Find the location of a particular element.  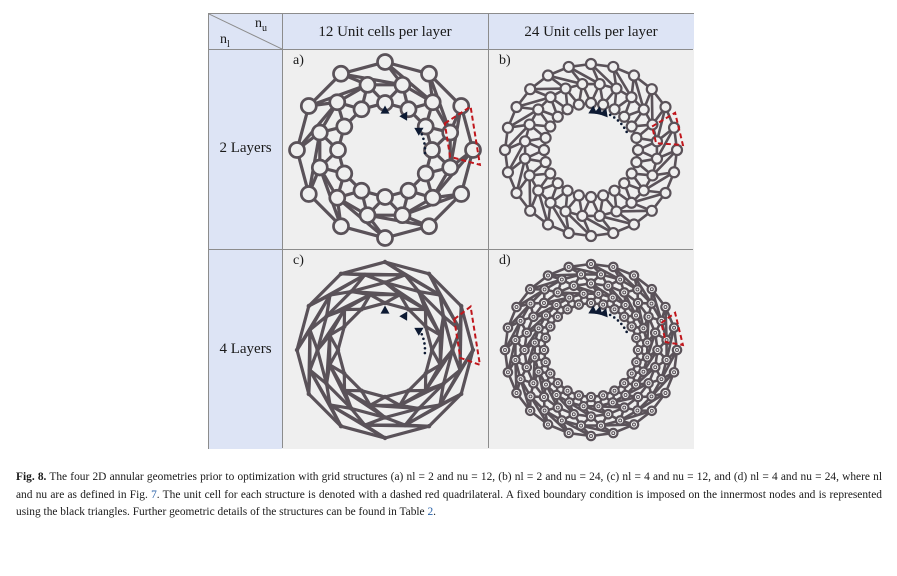

panel-d: d) is located at coordinates (591, 349).